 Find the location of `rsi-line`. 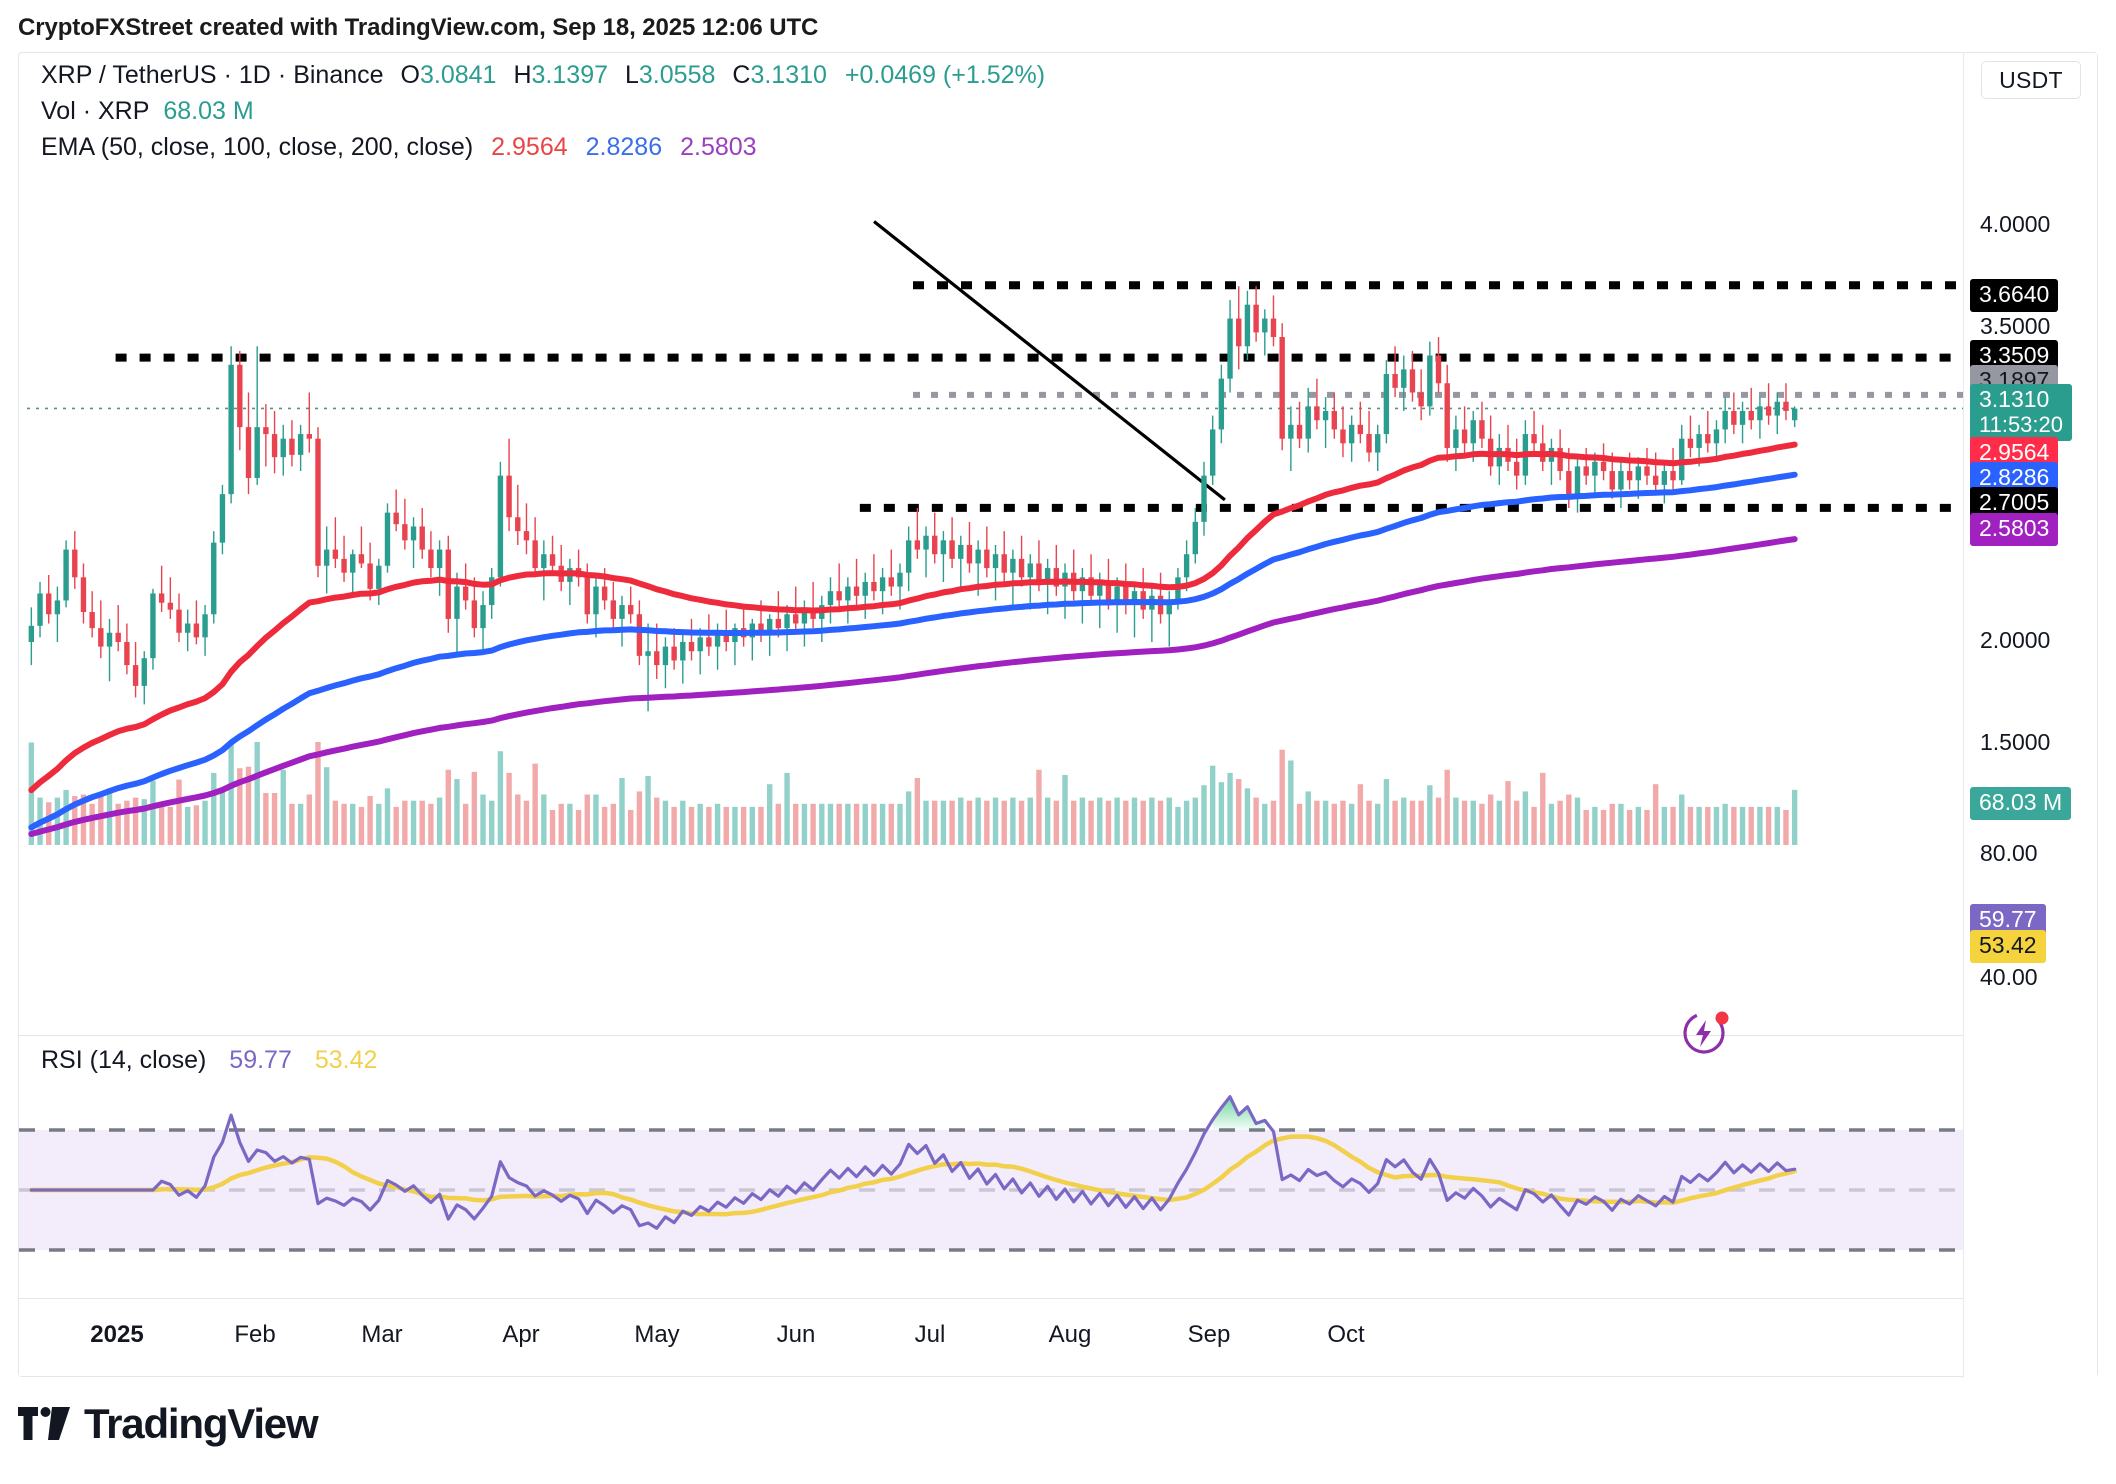

rsi-line is located at coordinates (913, 1162).